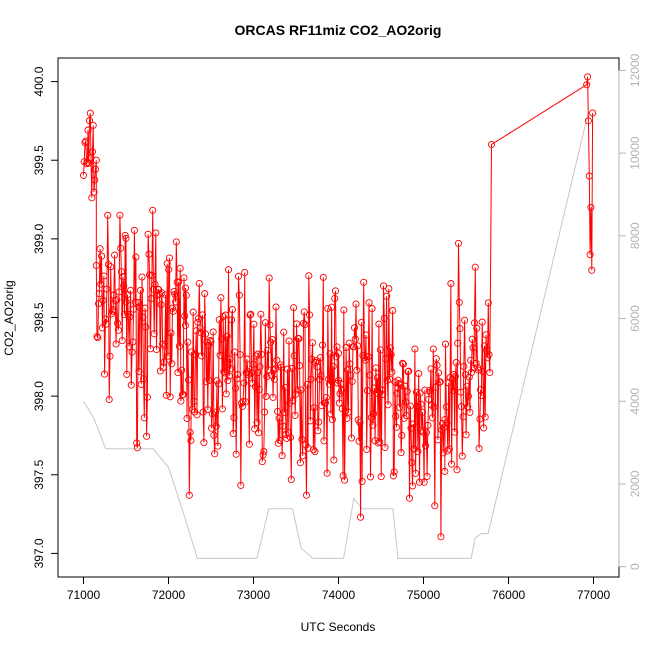  Describe the element at coordinates (635, 318) in the screenshot. I see `y2-tick-label: 6000` at that location.